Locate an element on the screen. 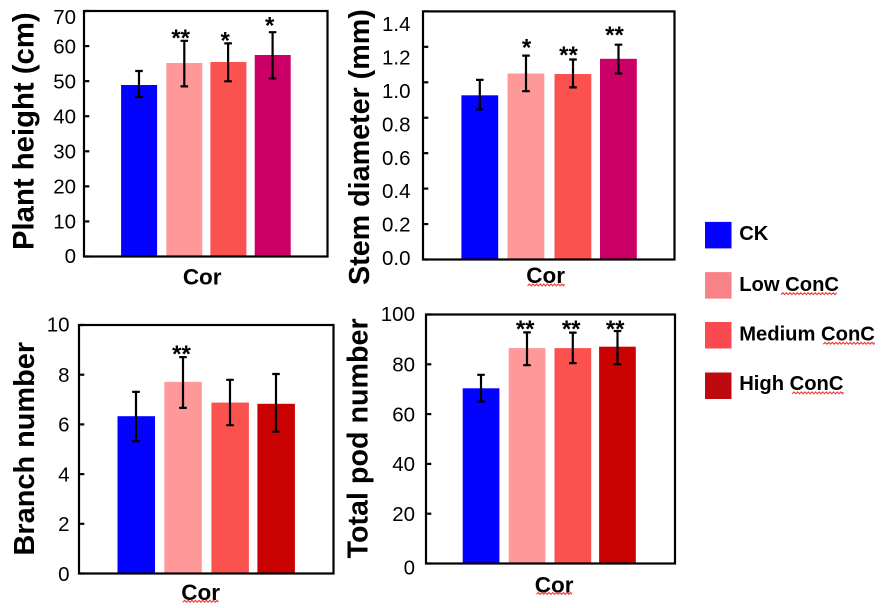 The height and width of the screenshot is (608, 882). svg-text: 70 is located at coordinates (64, 17).